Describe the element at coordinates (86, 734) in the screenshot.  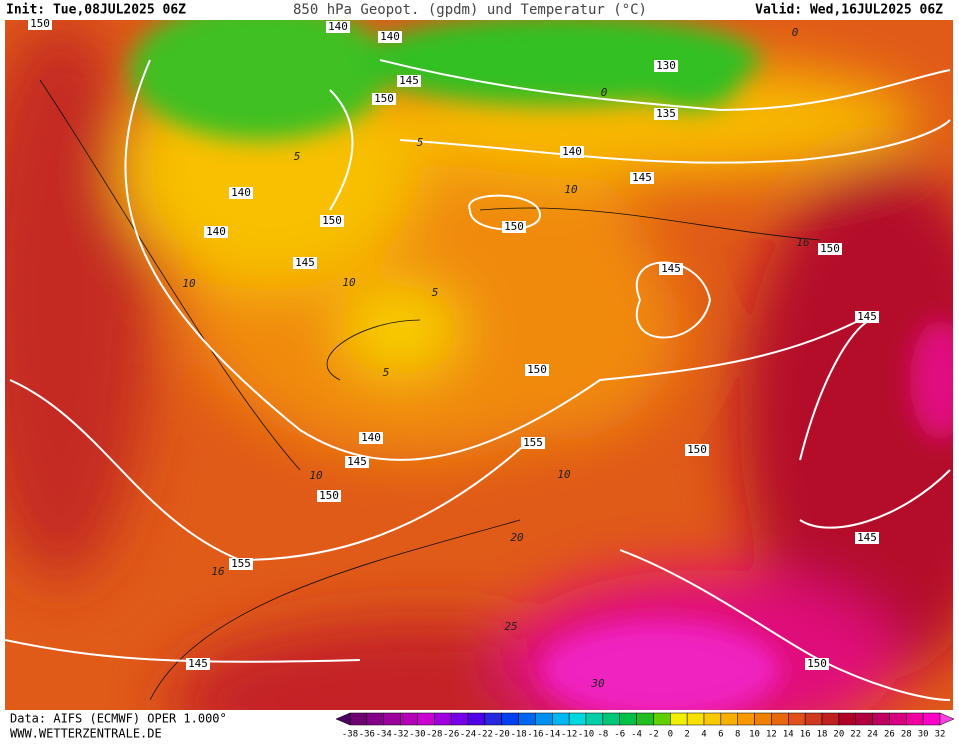
I see `website: WWW.WETTERZENTRALE.DE` at that location.